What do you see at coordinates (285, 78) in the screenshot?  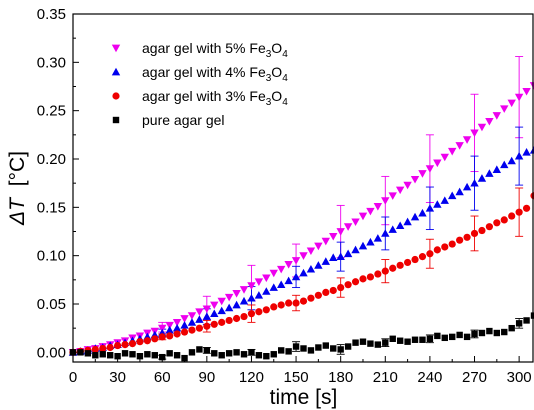 I see `legend-subscript: 4` at bounding box center [285, 78].